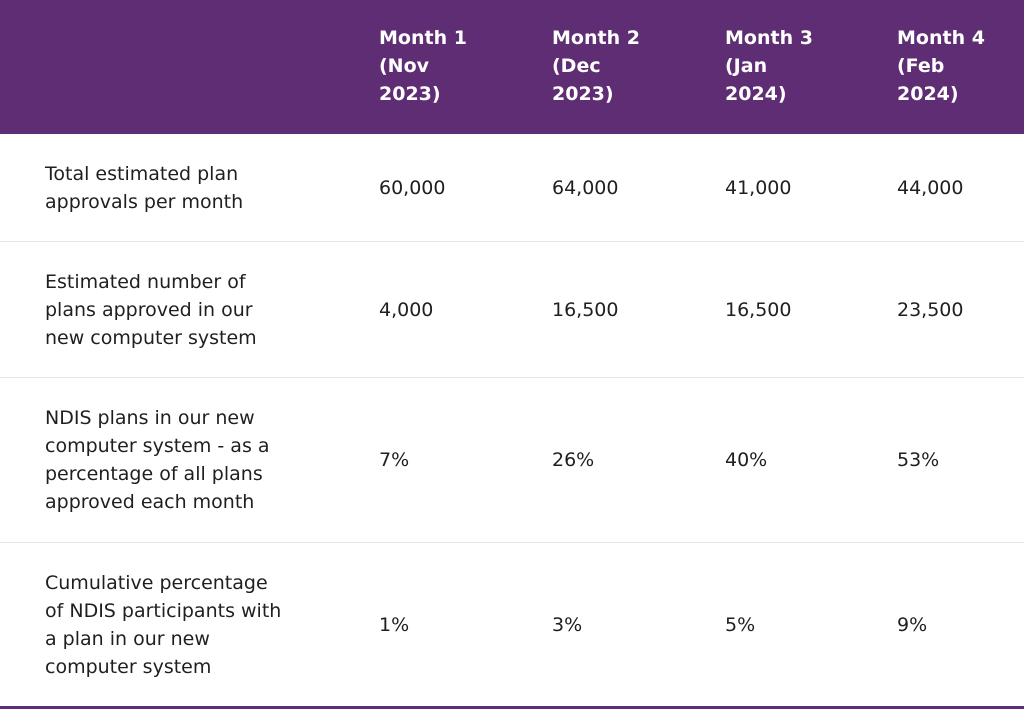 The height and width of the screenshot is (709, 1024). Describe the element at coordinates (180, 67) in the screenshot. I see `header-cell-blank` at that location.